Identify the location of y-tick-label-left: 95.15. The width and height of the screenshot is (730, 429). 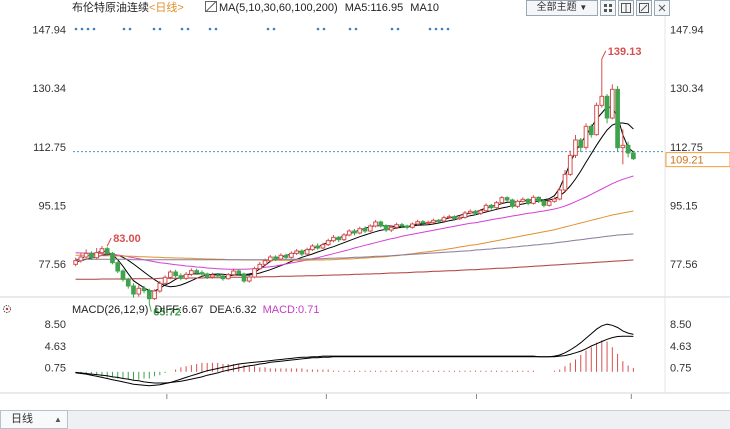
(52, 207).